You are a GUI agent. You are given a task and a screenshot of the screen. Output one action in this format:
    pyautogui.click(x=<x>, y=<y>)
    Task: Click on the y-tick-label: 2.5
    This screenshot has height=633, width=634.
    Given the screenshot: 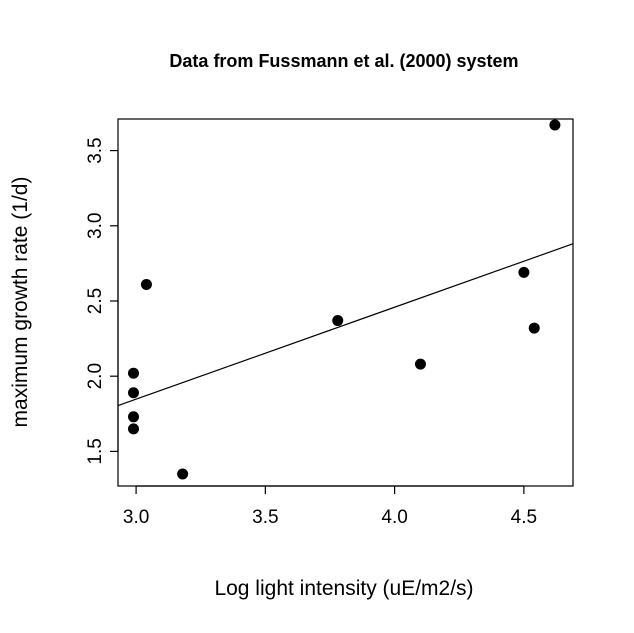 What is the action you would take?
    pyautogui.click(x=95, y=301)
    